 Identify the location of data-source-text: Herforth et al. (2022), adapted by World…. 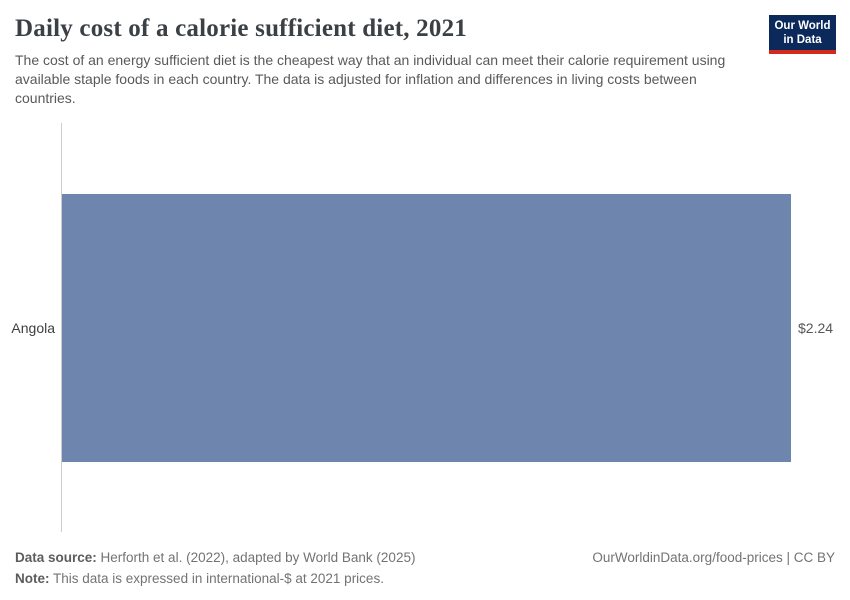
(256, 557).